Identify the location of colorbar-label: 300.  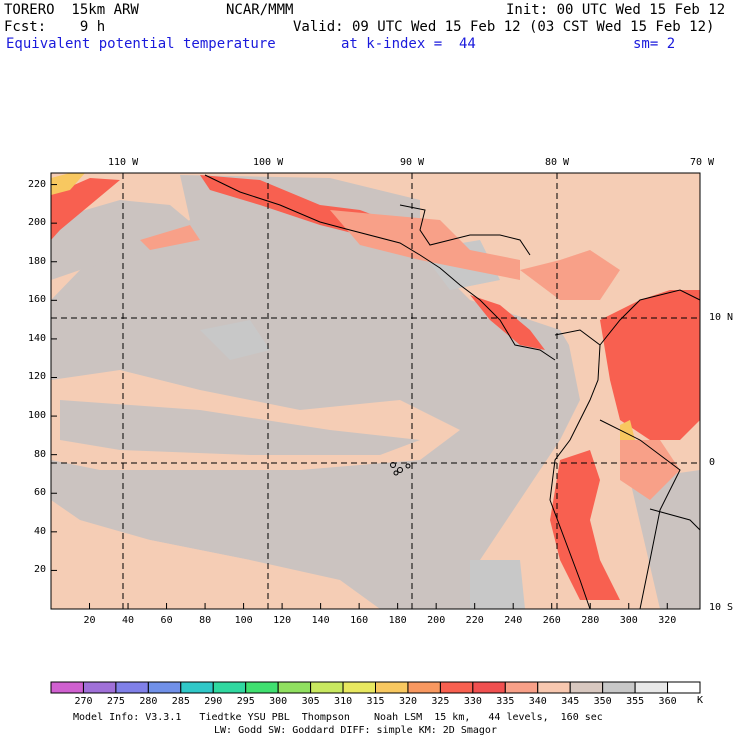
(278, 701).